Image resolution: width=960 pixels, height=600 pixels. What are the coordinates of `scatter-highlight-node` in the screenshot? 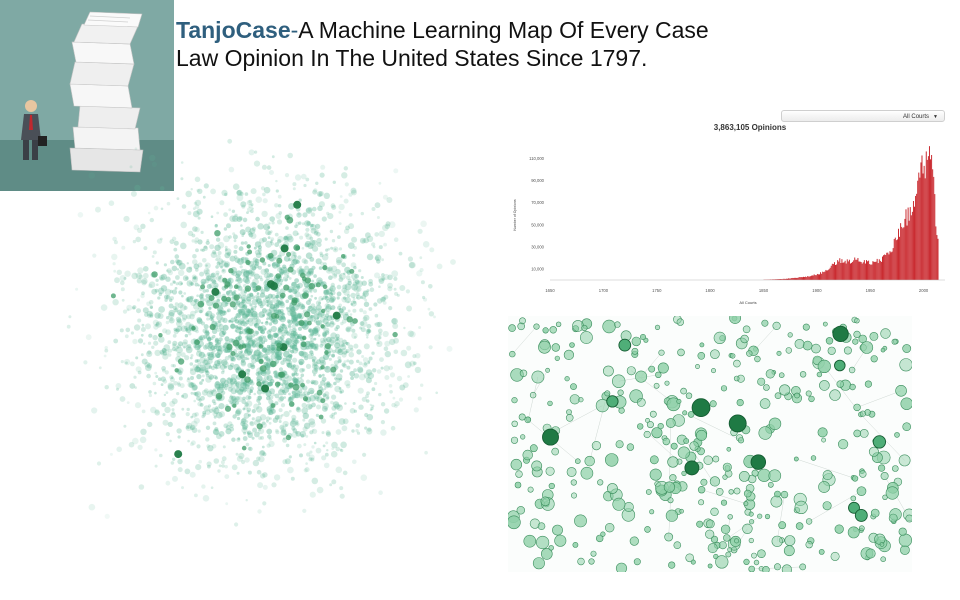 It's located at (203, 287).